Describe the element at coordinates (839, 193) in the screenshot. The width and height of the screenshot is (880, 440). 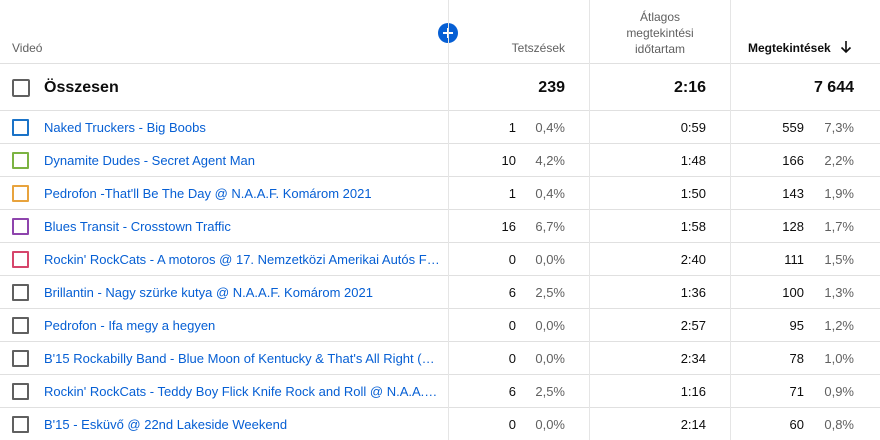
I see `views-percent: 1,9%` at that location.